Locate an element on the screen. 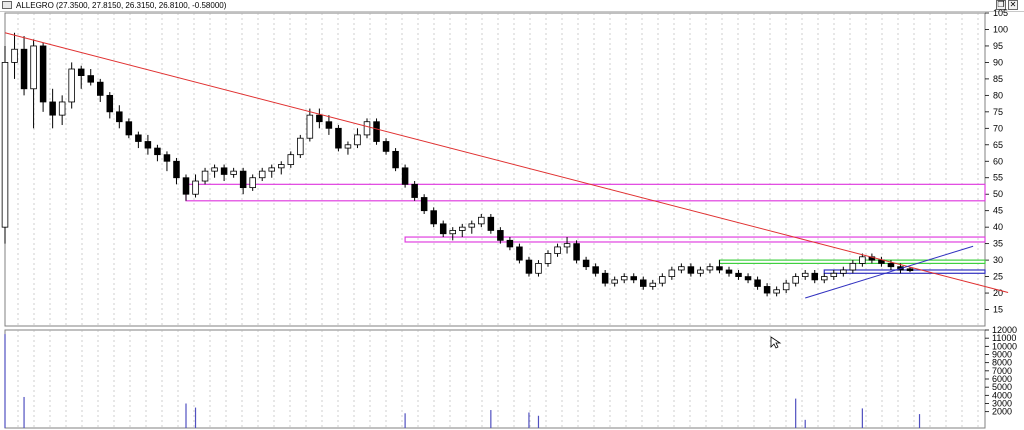  price-tick-label: 75 is located at coordinates (998, 112).